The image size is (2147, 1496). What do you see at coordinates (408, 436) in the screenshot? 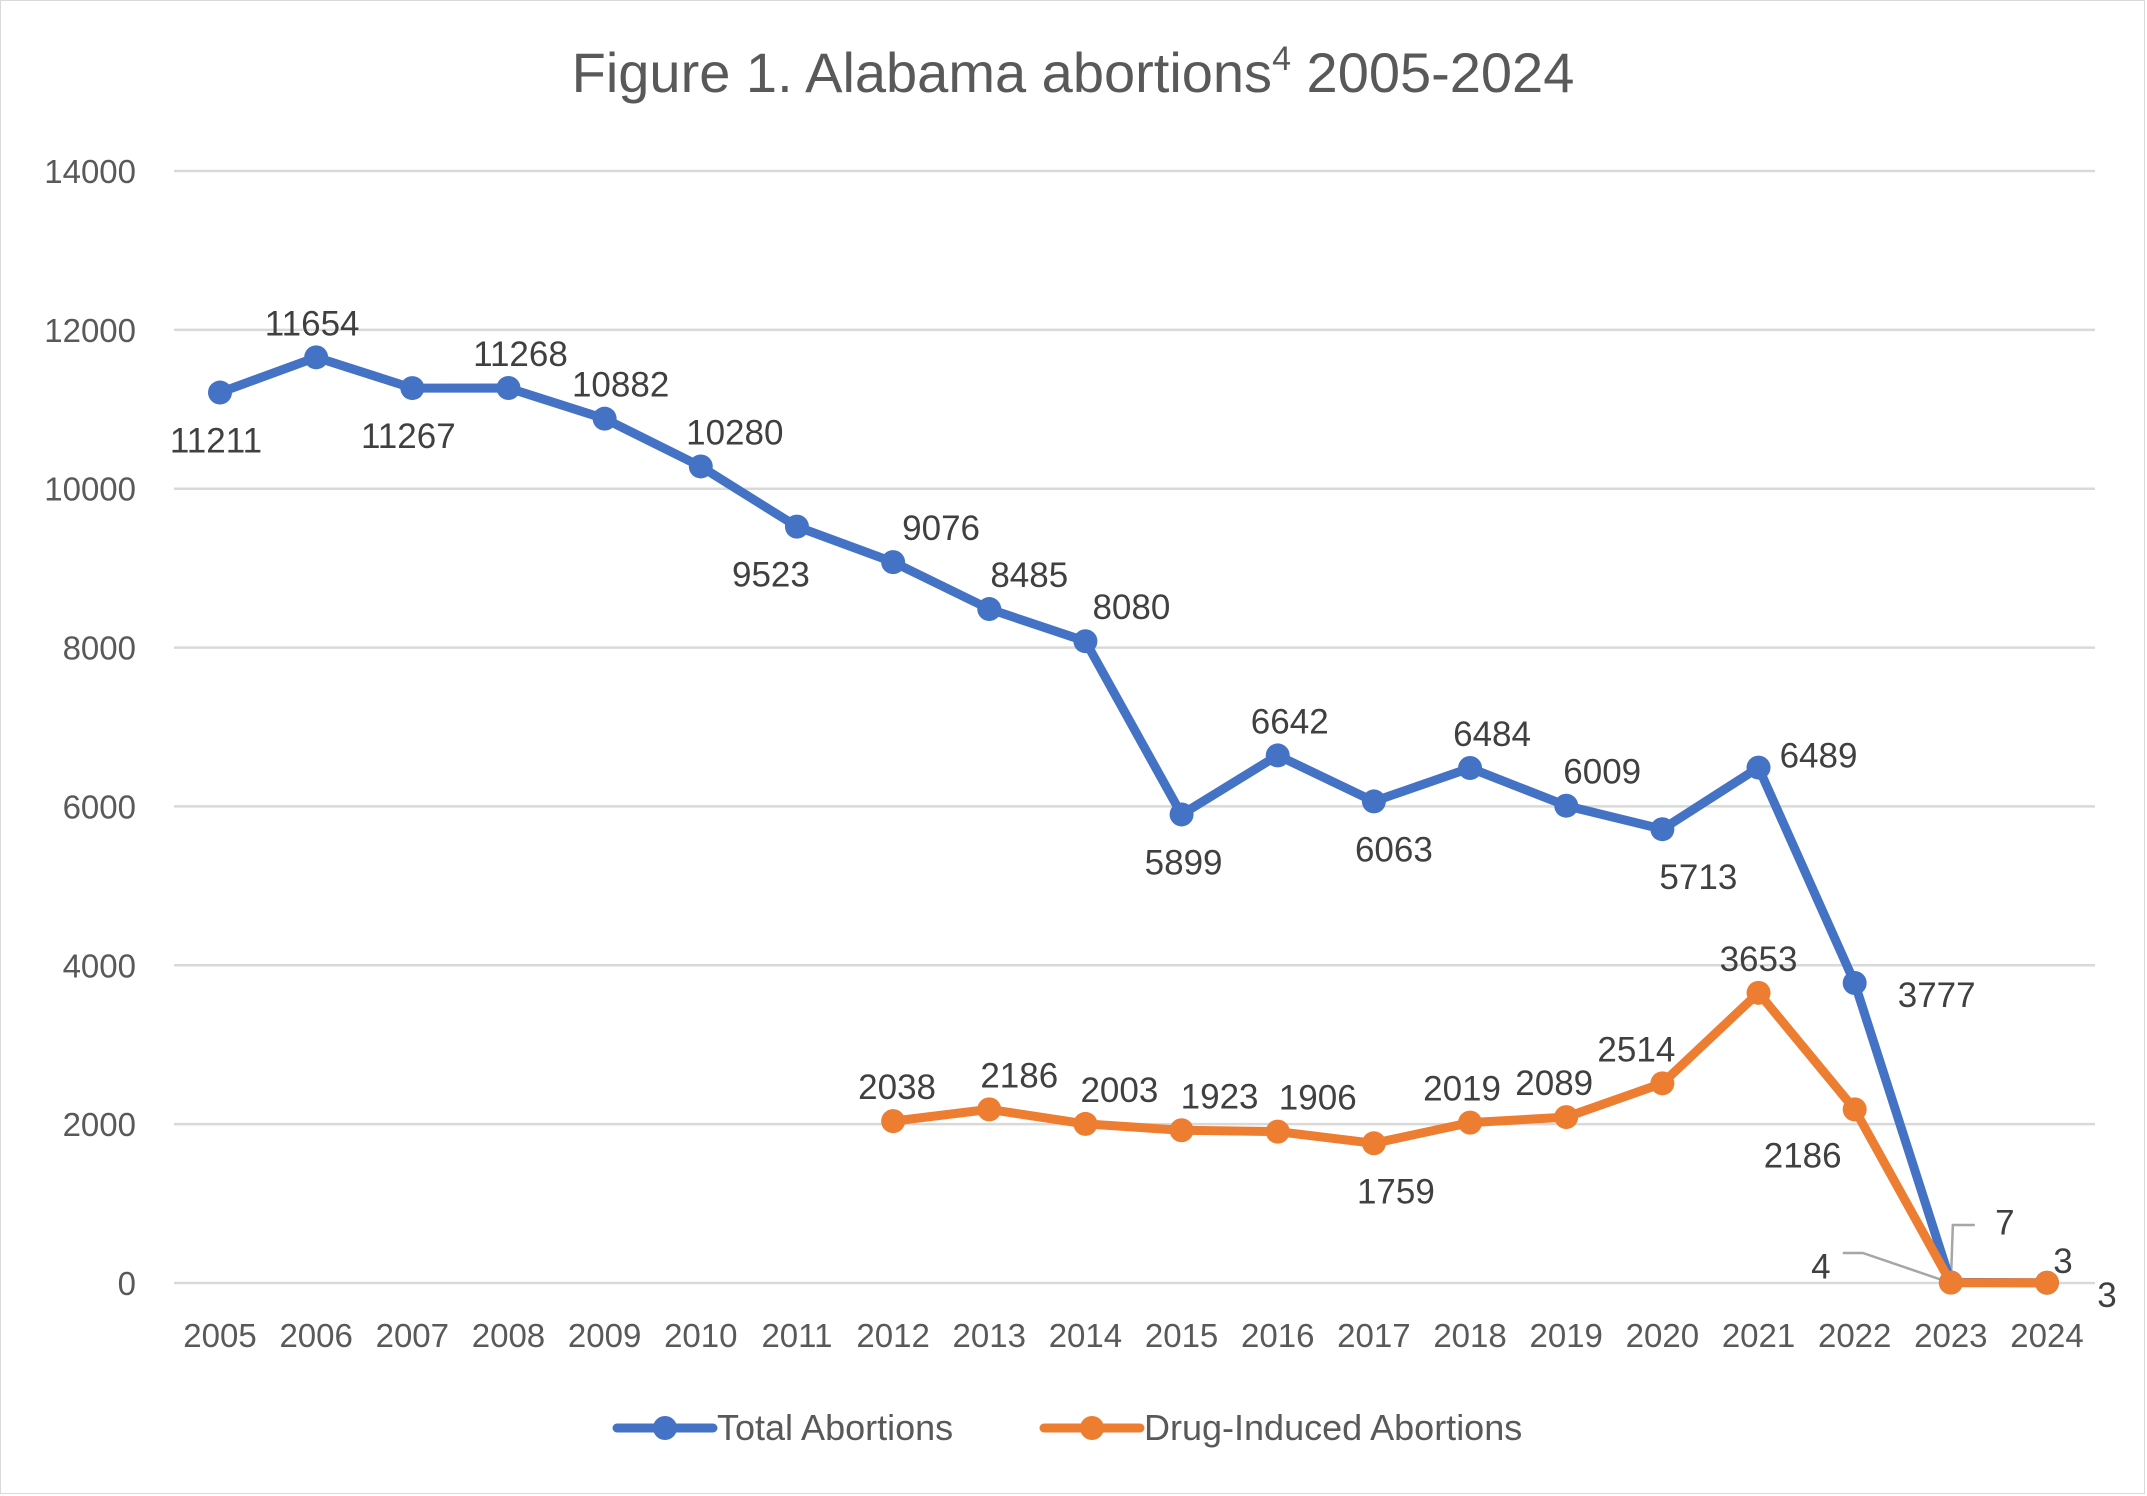
I see `data-label: 11267` at bounding box center [408, 436].